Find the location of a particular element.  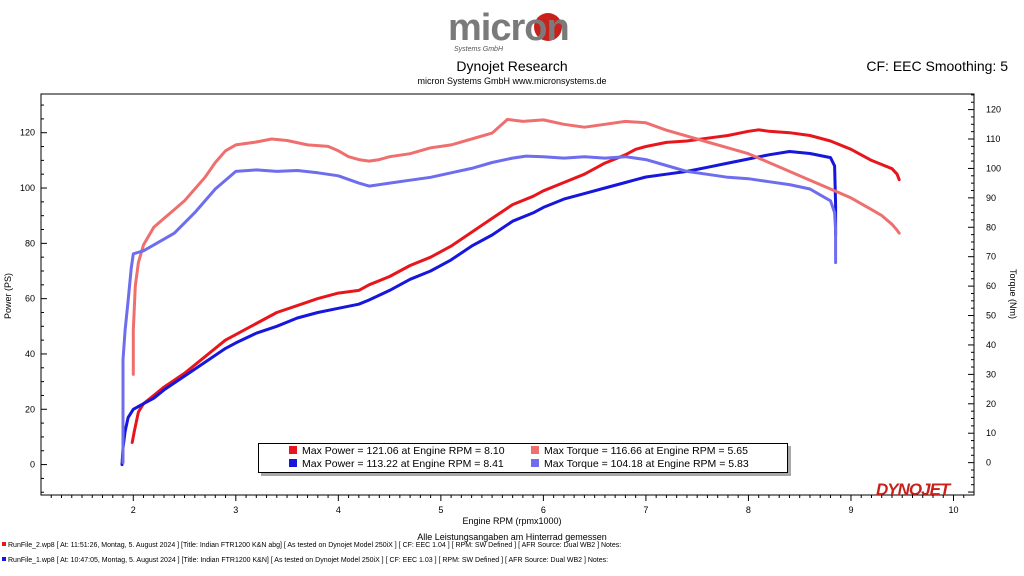

y-left-tick-label: 60 is located at coordinates (30, 299).